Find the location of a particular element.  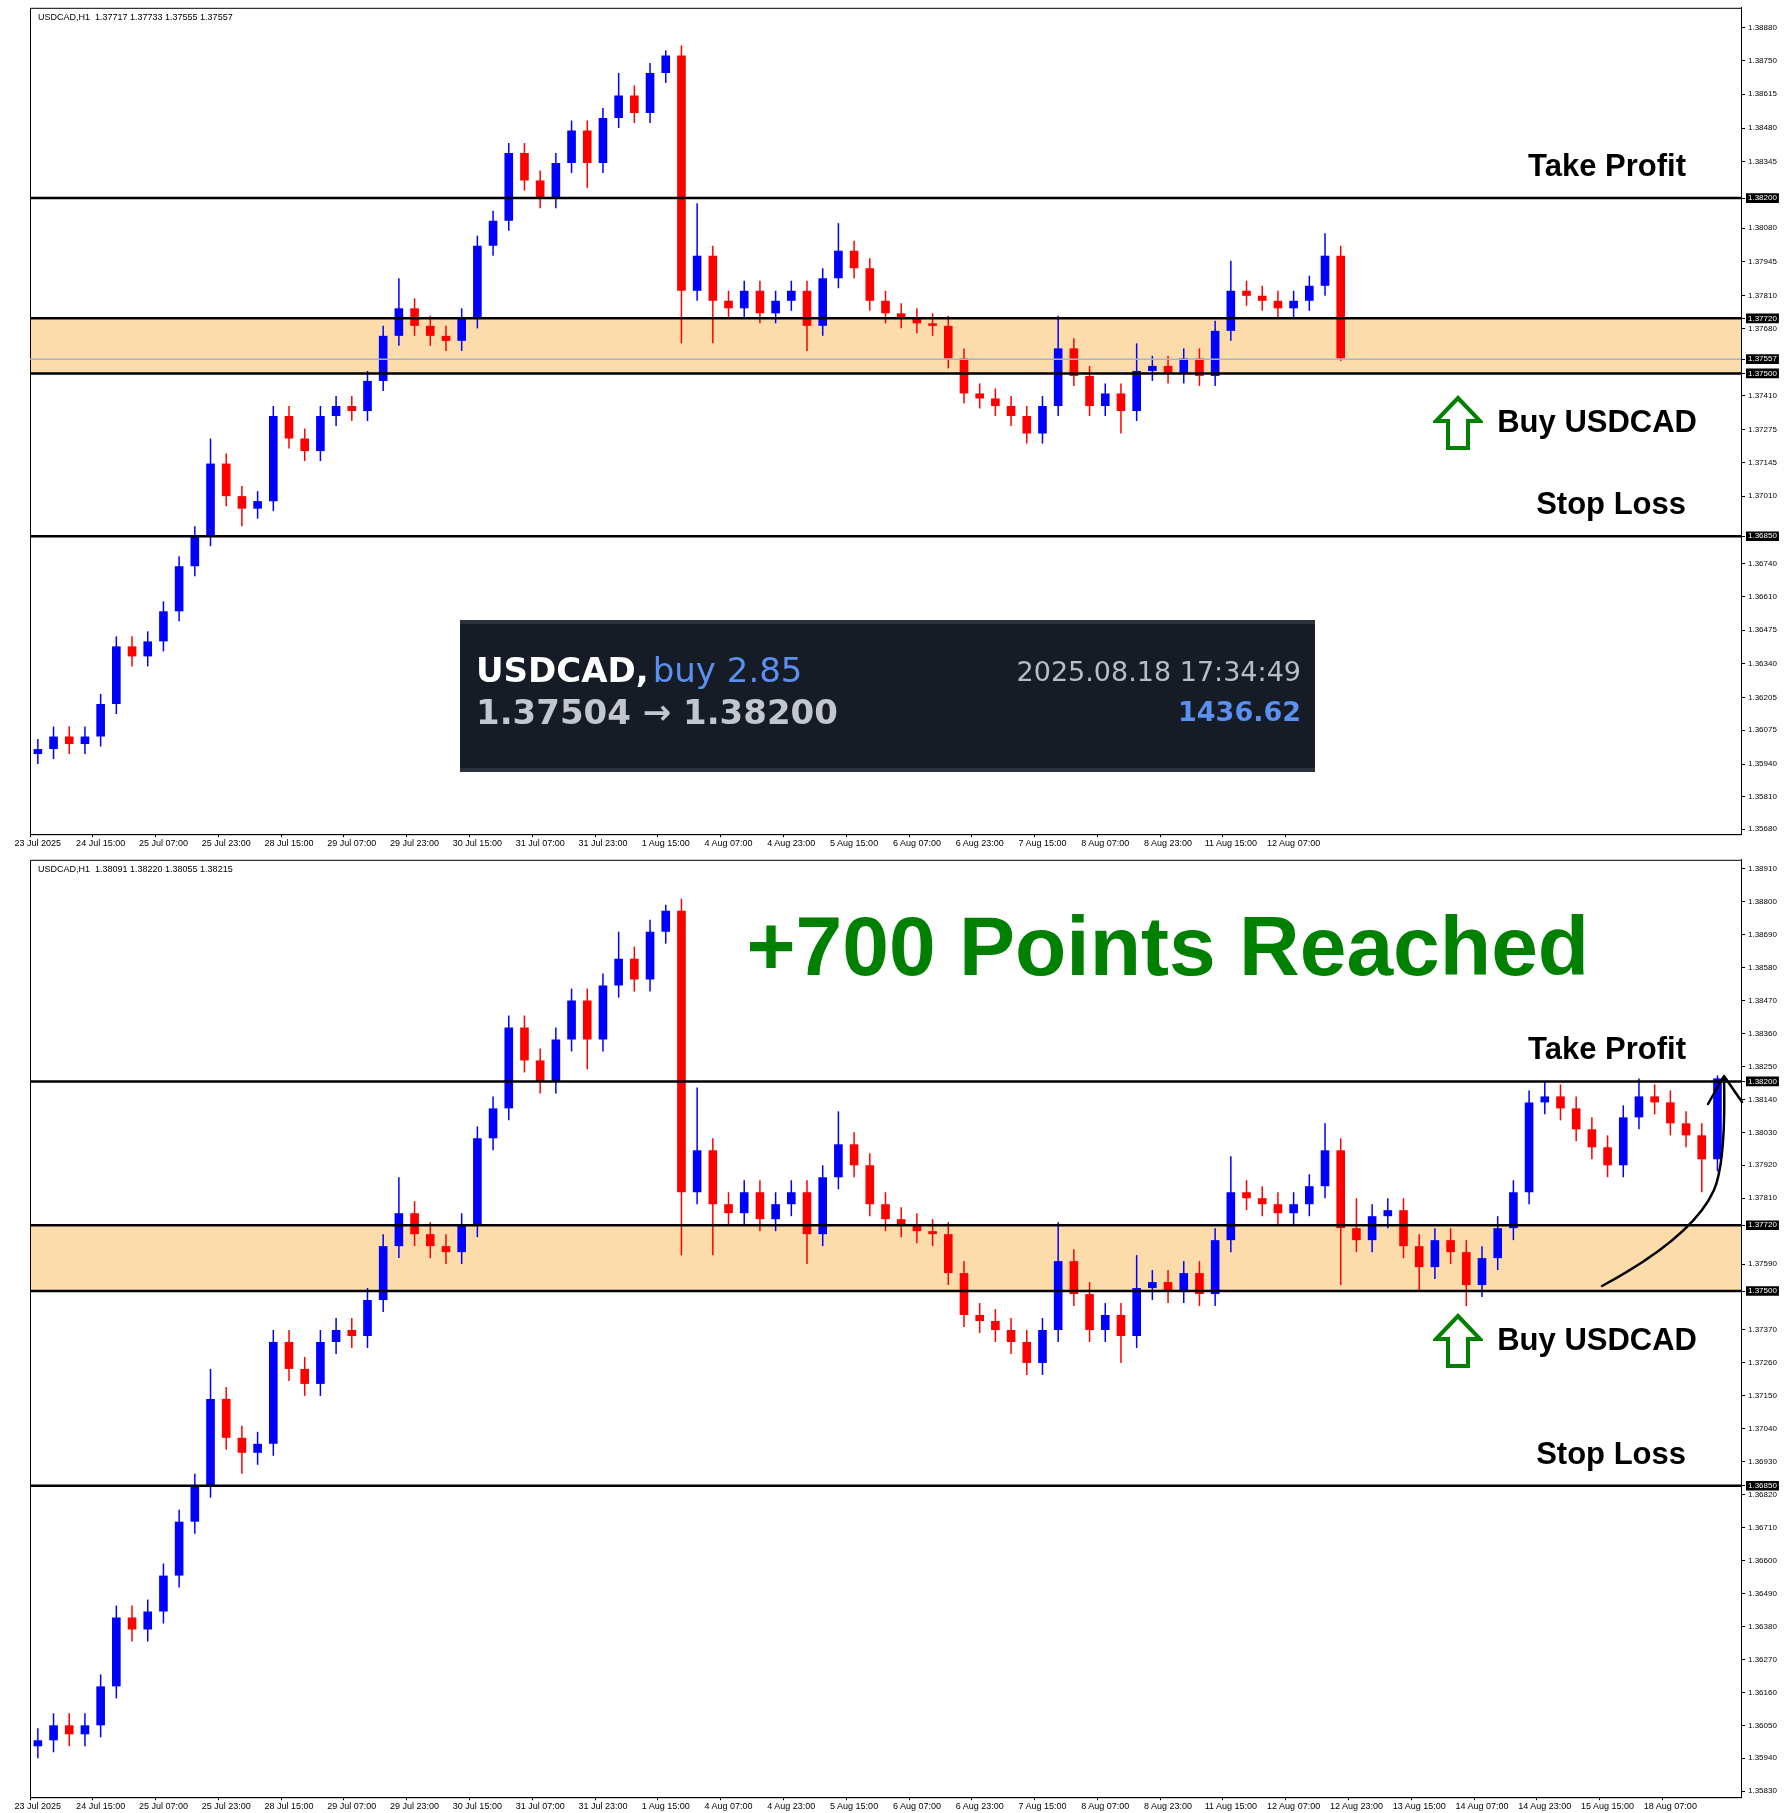

y-tick-label: 1.38080 is located at coordinates (1763, 228).